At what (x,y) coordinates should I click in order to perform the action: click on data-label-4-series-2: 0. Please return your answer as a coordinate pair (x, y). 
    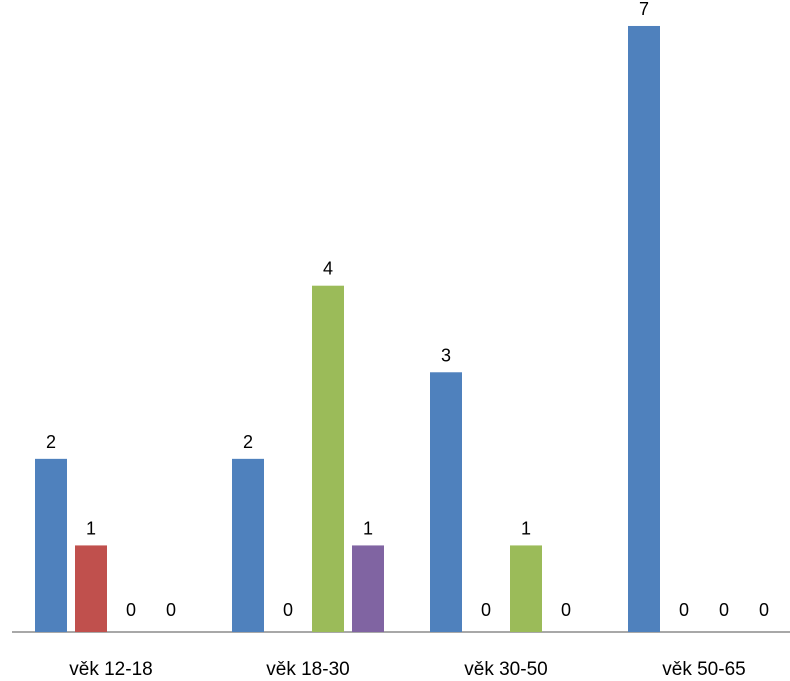
    Looking at the image, I should click on (684, 610).